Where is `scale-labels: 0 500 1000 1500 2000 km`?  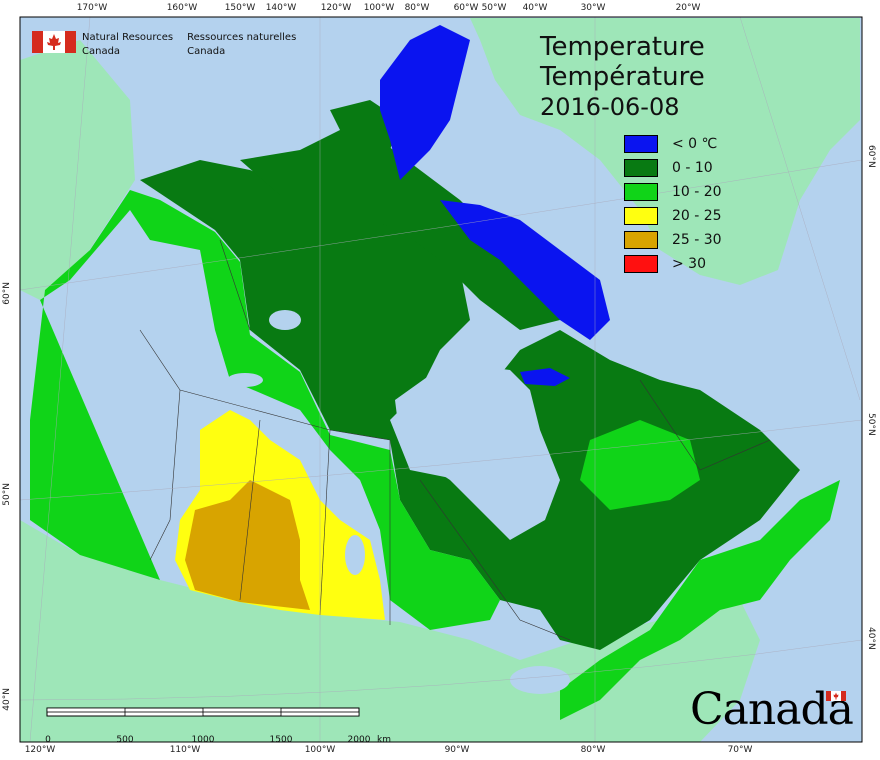 scale-labels: 0 500 1000 1500 2000 km is located at coordinates (225, 734).